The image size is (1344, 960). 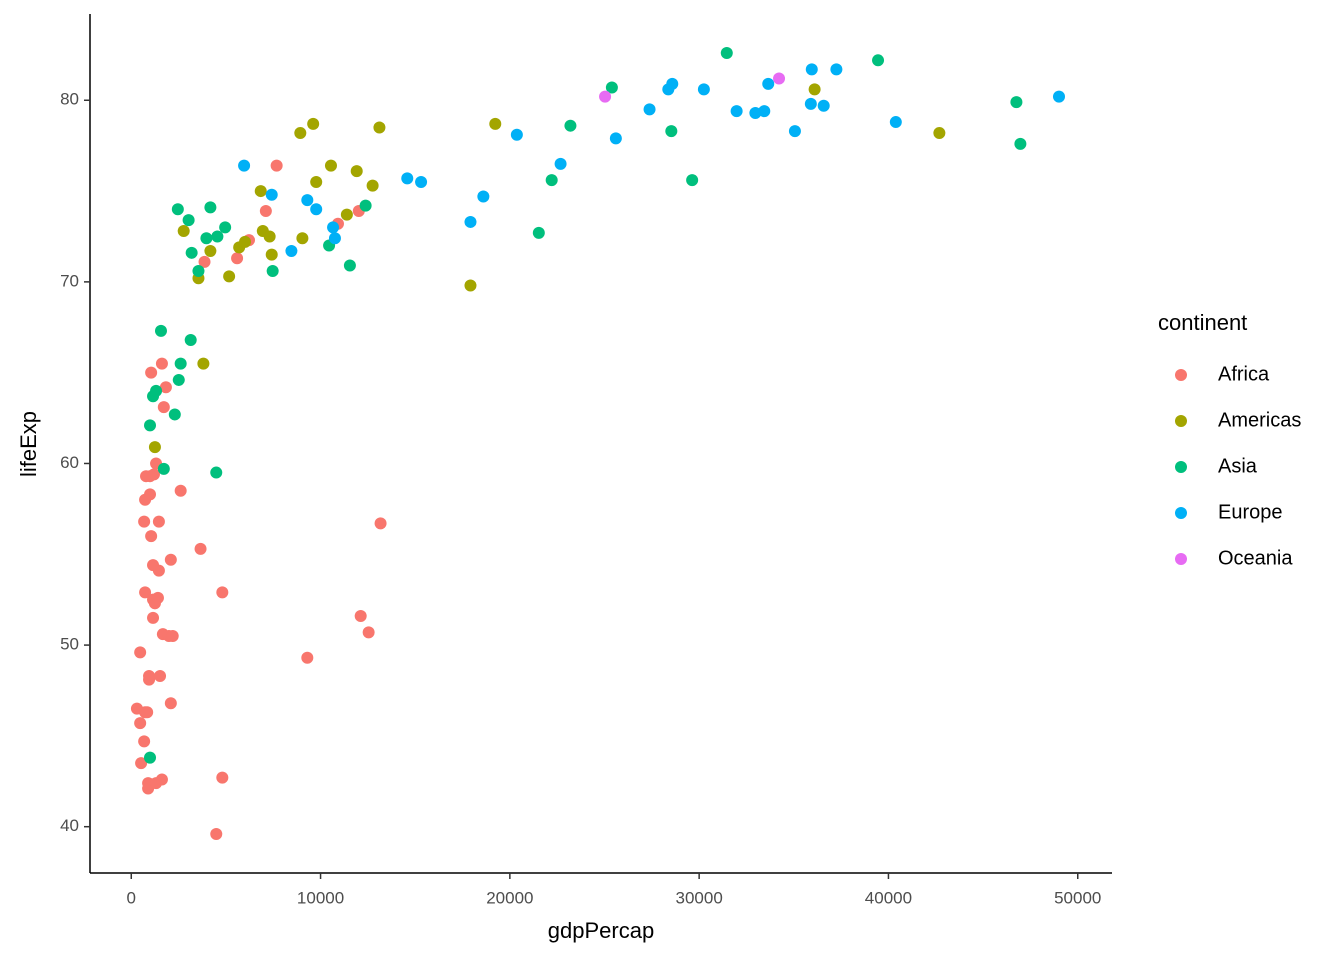 What do you see at coordinates (131, 897) in the screenshot?
I see `x-tick-label: 0` at bounding box center [131, 897].